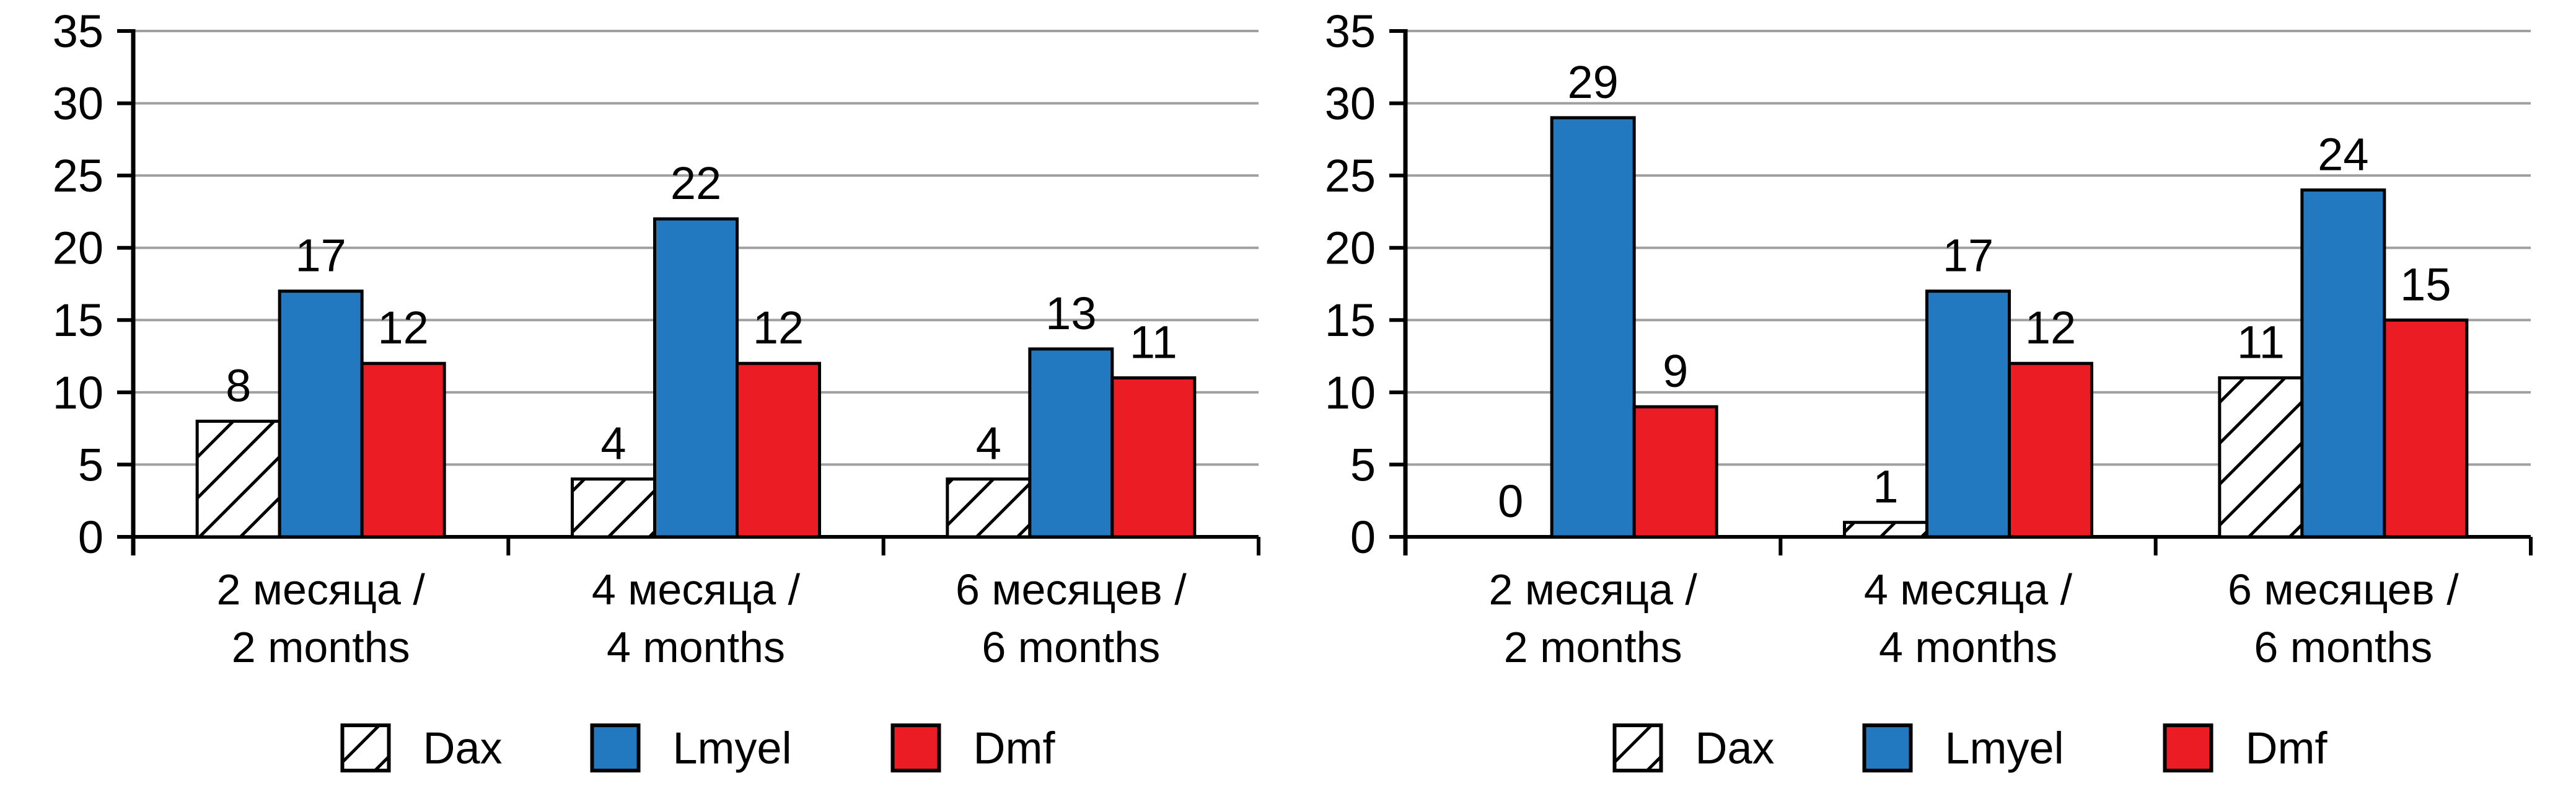 The image size is (2576, 809). Describe the element at coordinates (613, 443) in the screenshot. I see `value-label-dax-1: 4` at that location.